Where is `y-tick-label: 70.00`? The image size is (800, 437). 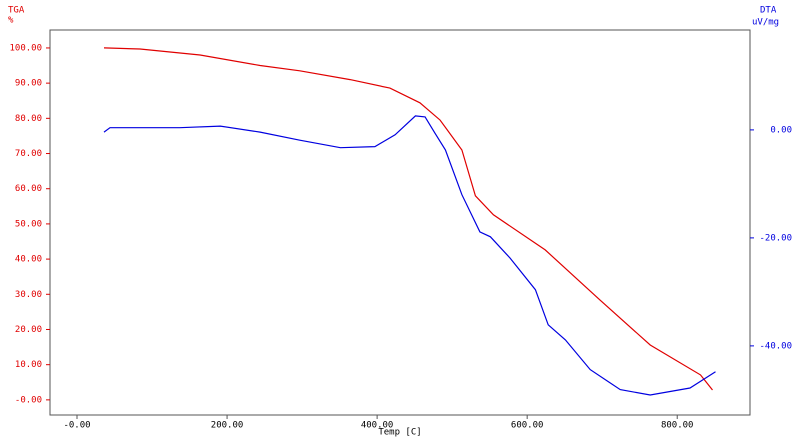 y-tick-label: 70.00 is located at coordinates (28, 154).